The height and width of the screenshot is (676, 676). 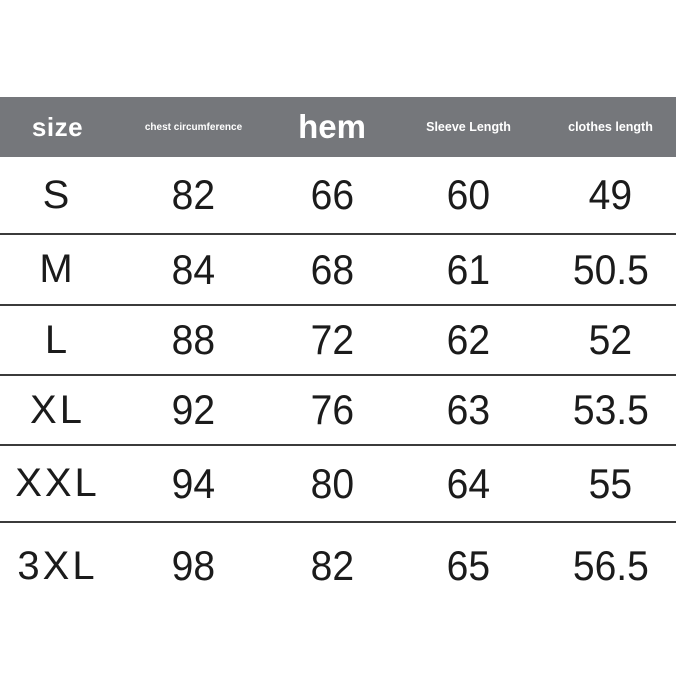 What do you see at coordinates (468, 483) in the screenshot?
I see `sleeve-length-value: 64` at bounding box center [468, 483].